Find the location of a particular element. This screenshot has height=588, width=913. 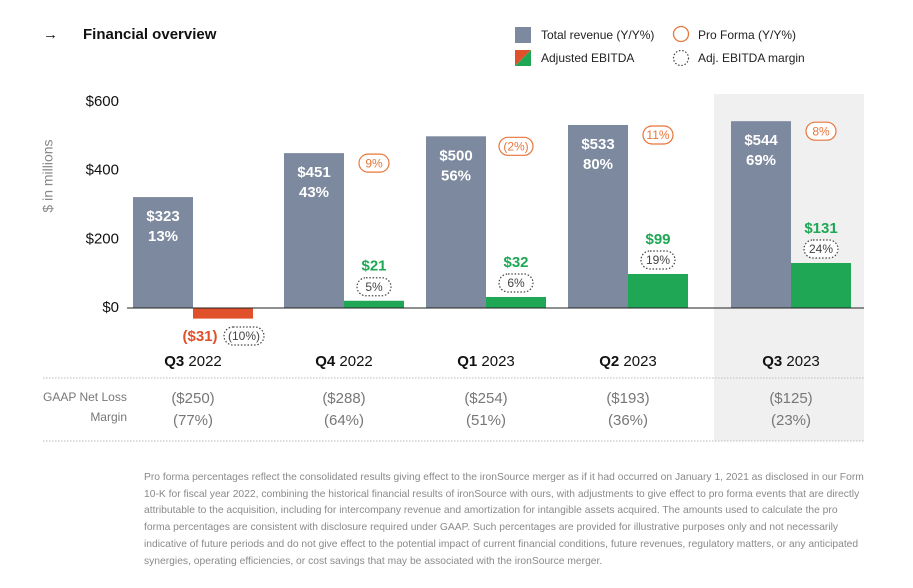

pro-forma-label: 8% is located at coordinates (821, 131).